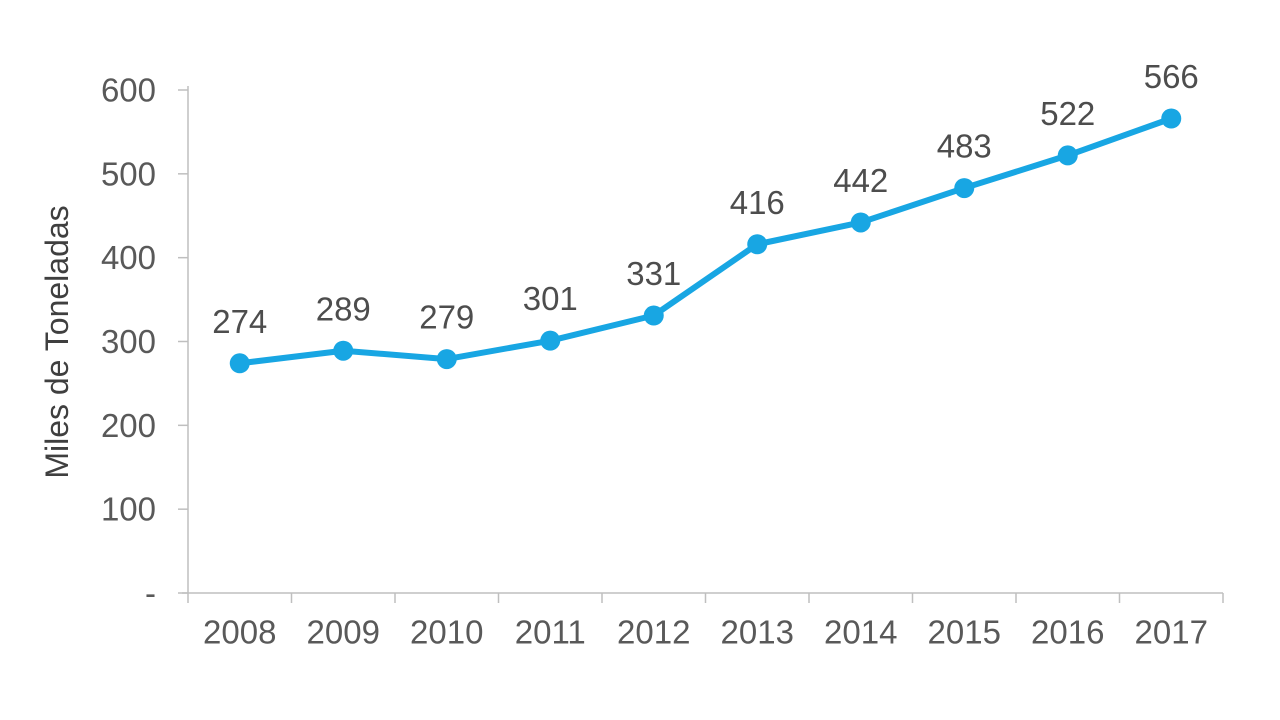 Image resolution: width=1280 pixels, height=720 pixels. Describe the element at coordinates (446, 632) in the screenshot. I see `x-tick-label: 2010` at that location.